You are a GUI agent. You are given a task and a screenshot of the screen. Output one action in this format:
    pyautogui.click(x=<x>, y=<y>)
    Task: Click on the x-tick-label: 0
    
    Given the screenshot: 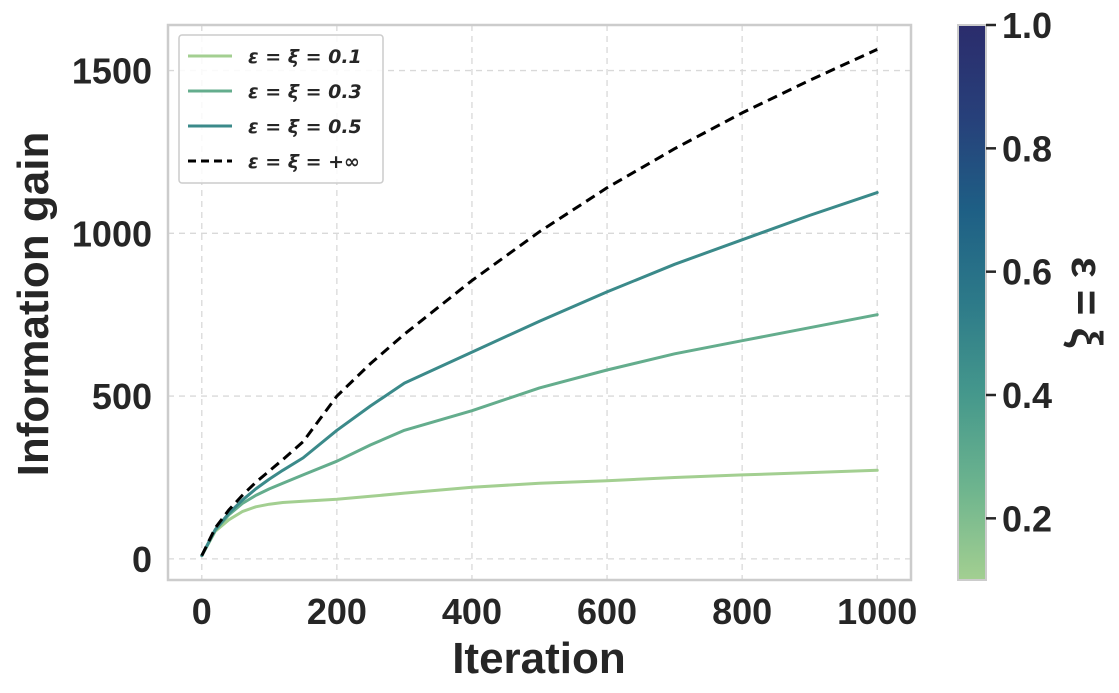 What is the action you would take?
    pyautogui.click(x=202, y=611)
    